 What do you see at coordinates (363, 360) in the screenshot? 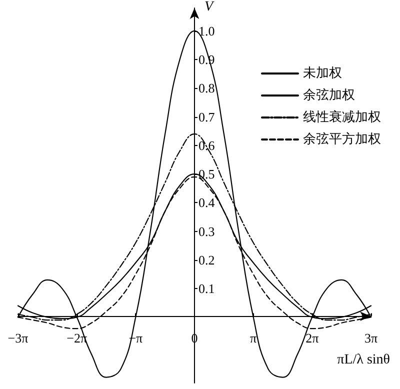
I see `x-axis-title: πL/λ sinθ` at bounding box center [363, 360].